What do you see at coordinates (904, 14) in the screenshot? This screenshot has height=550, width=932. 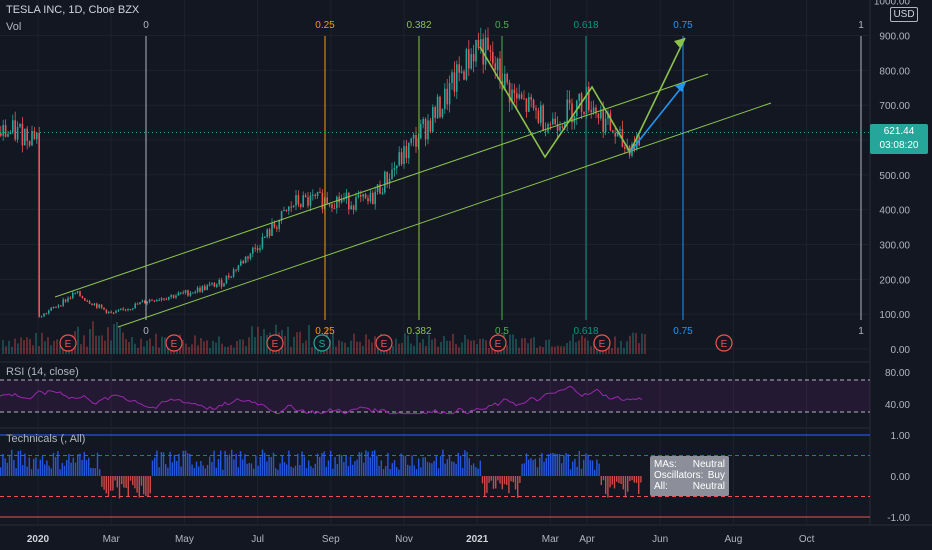 I see `currency-badge: USD` at bounding box center [904, 14].